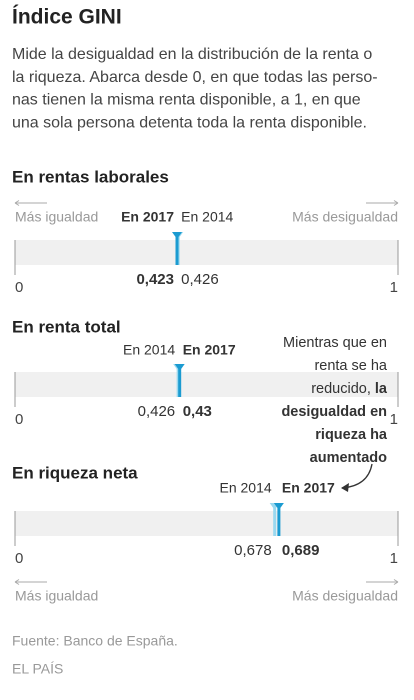 The width and height of the screenshot is (414, 700). What do you see at coordinates (197, 411) in the screenshot?
I see `value-label: 0,43` at bounding box center [197, 411].